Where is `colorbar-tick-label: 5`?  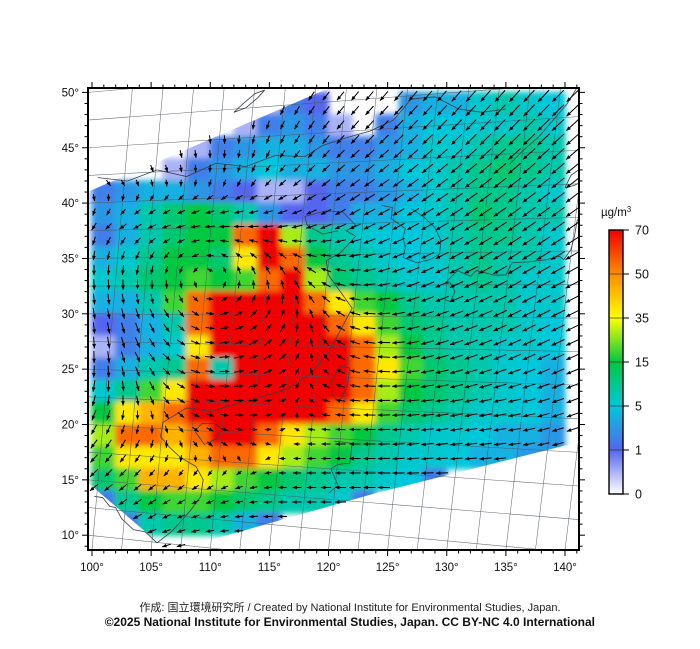 colorbar-tick-label: 5 is located at coordinates (638, 407).